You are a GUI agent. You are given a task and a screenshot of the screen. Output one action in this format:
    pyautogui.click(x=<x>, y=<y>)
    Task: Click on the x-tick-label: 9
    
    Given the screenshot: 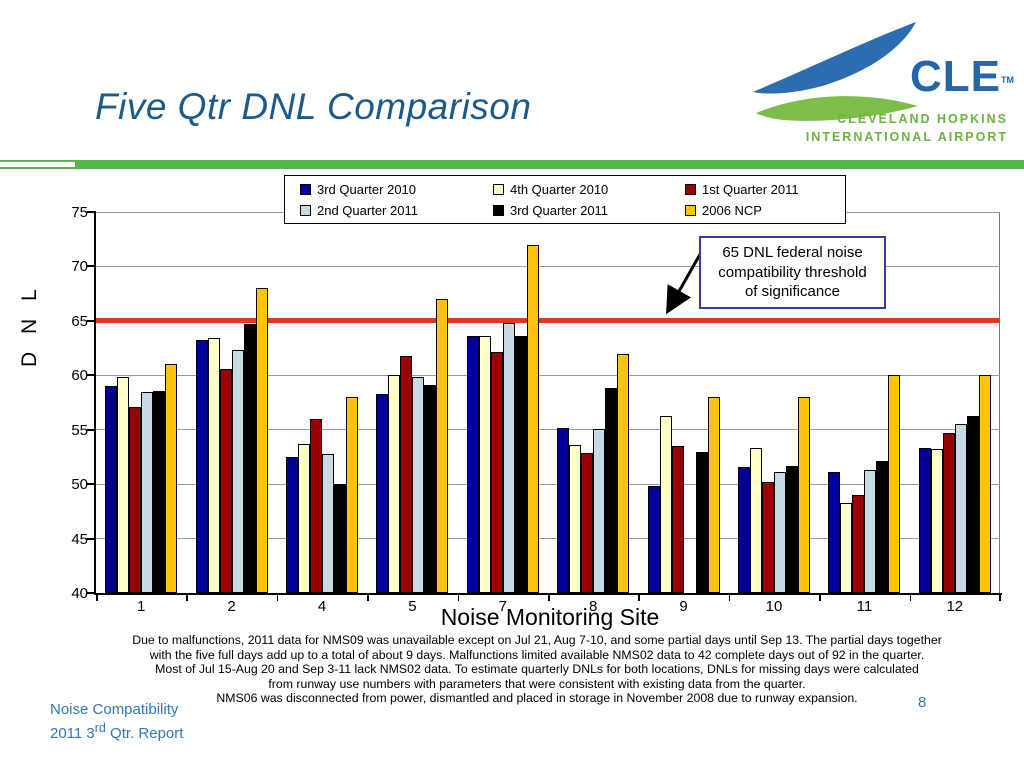 What is the action you would take?
    pyautogui.click(x=683, y=606)
    